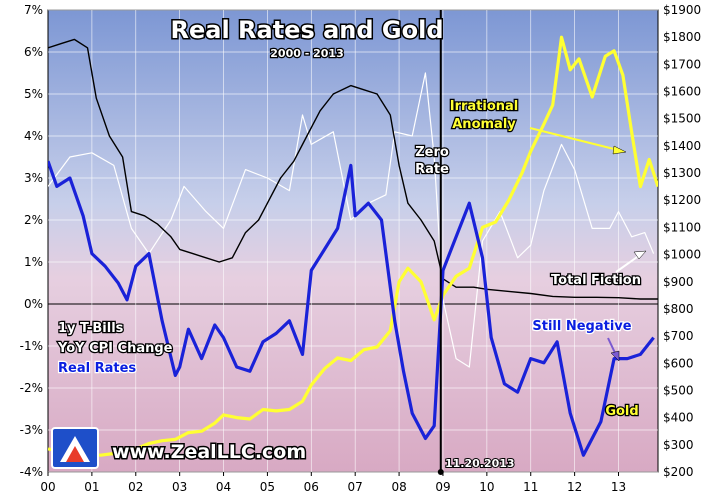 This screenshot has width=720, height=504. Describe the element at coordinates (640, 255) in the screenshot. I see `total-fiction-arrowhead` at that location.